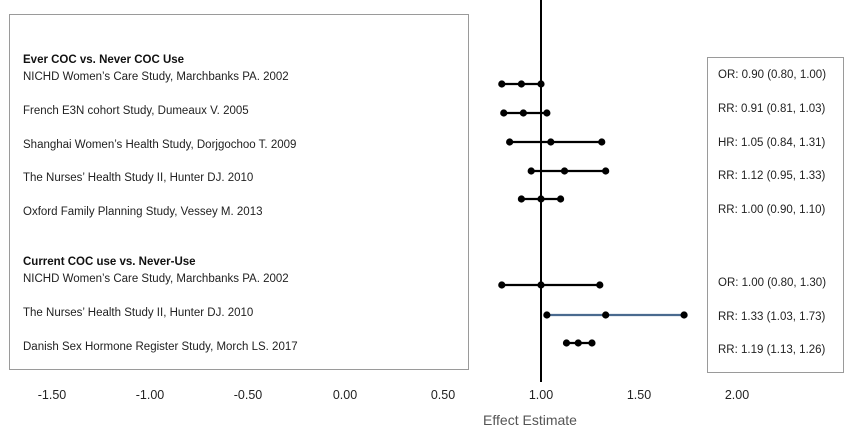 This screenshot has width=862, height=434. What do you see at coordinates (772, 75) in the screenshot?
I see `estimate-label: OR: 0.90 (0.80, 1.00)` at bounding box center [772, 75].